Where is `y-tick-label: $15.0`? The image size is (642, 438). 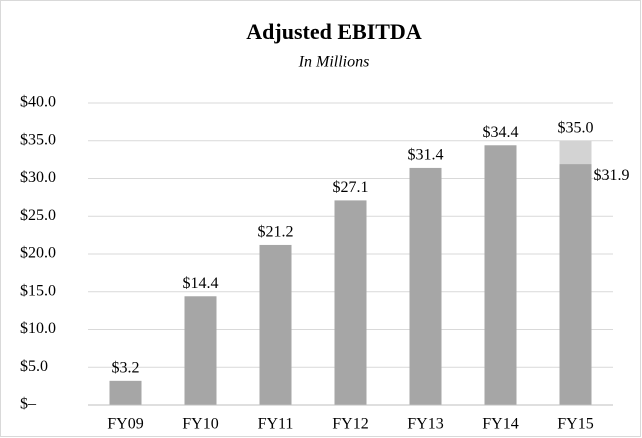 y-tick-label: $15.0 is located at coordinates (38, 290).